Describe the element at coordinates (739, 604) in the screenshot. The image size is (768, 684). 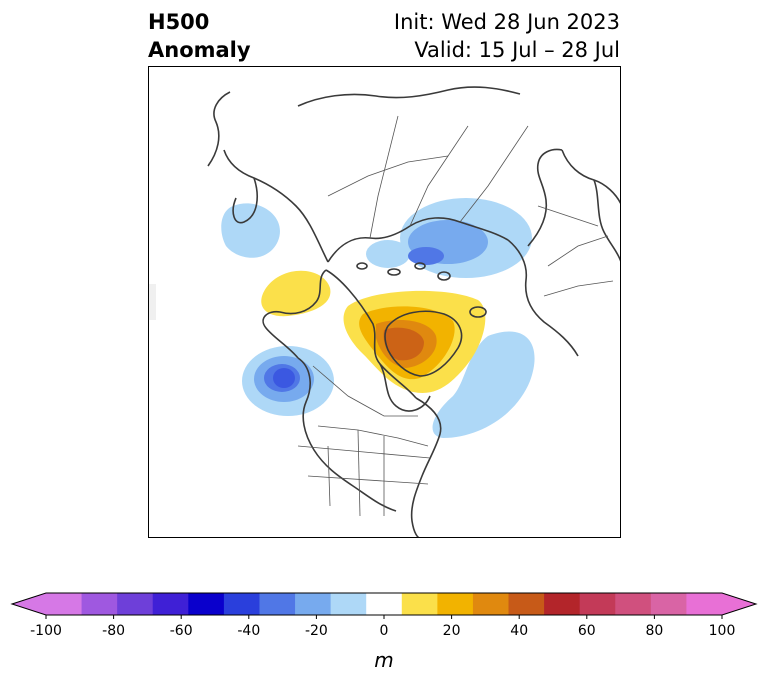
I see `colorbar-over-extension` at that location.